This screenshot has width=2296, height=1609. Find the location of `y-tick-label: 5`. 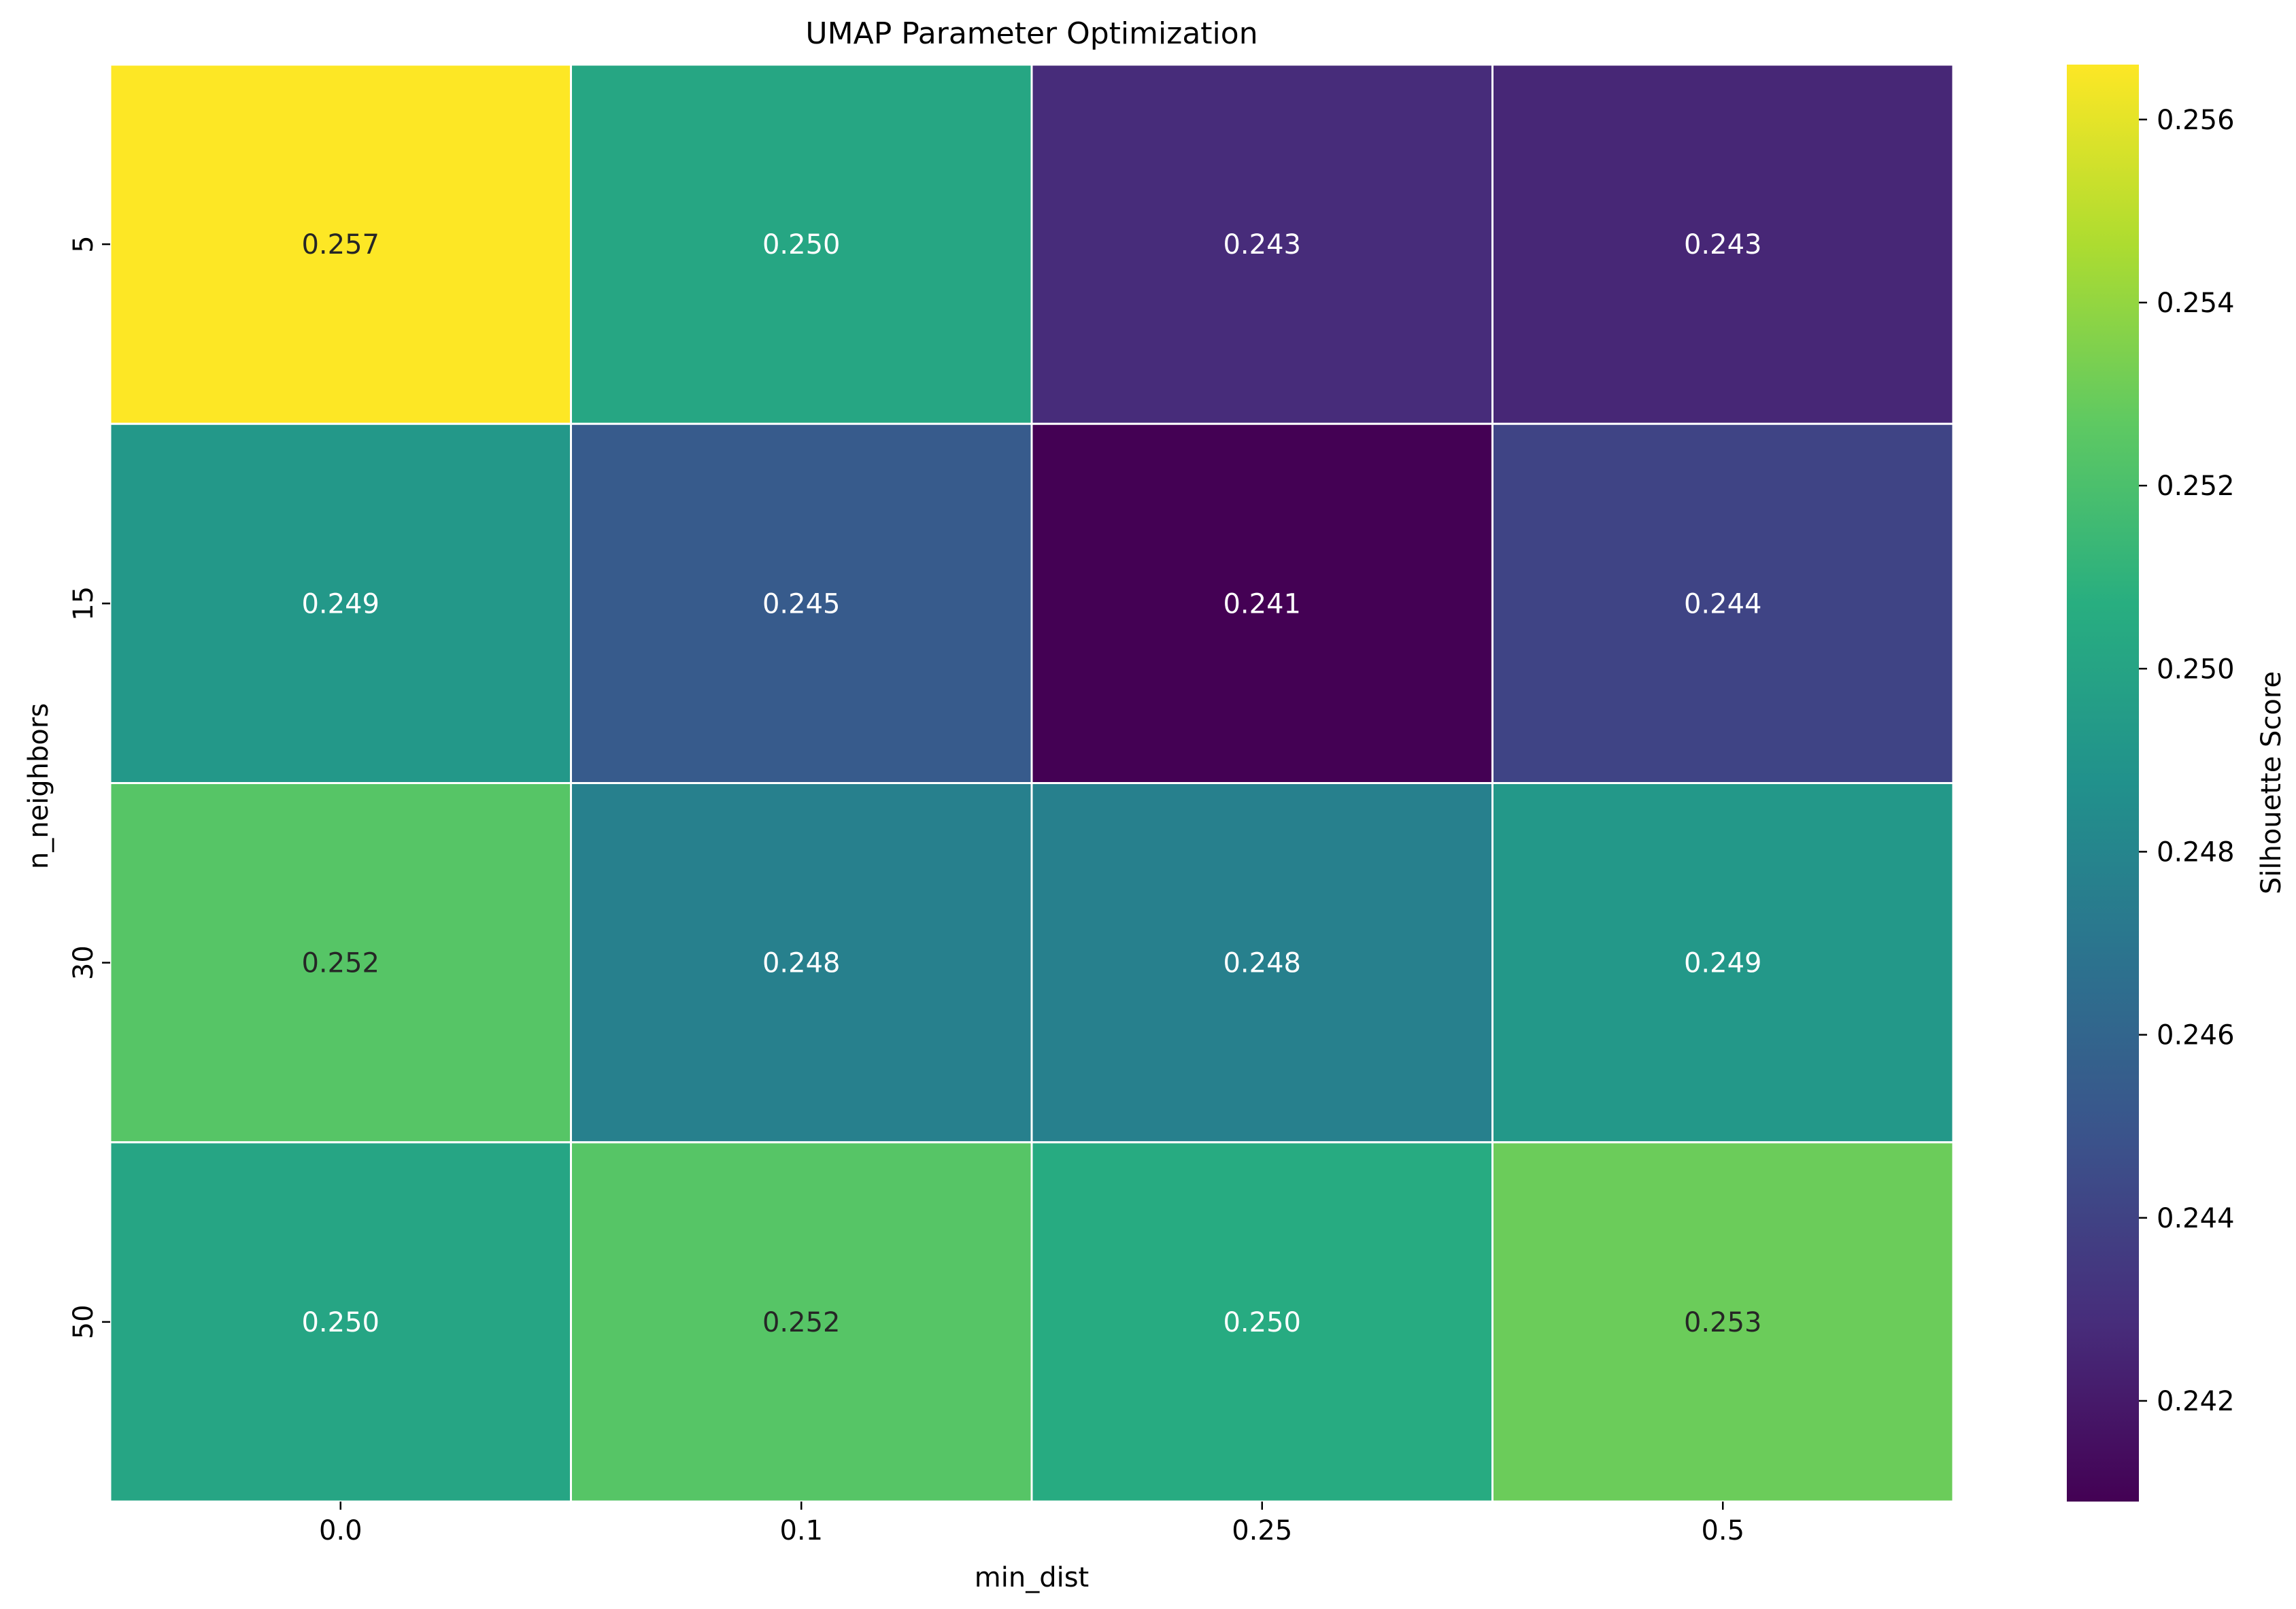

y-tick-label: 5 is located at coordinates (83, 243).